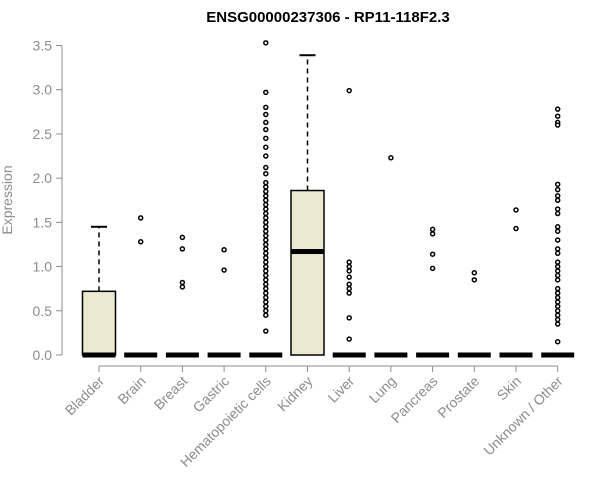  What do you see at coordinates (7, 199) in the screenshot?
I see `y-axis-label: Expression` at bounding box center [7, 199].